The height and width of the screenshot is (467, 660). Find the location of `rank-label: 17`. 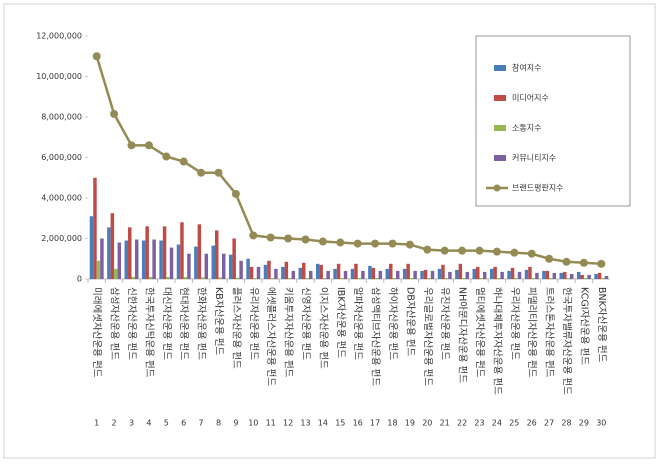

rank-label: 17 is located at coordinates (375, 423).